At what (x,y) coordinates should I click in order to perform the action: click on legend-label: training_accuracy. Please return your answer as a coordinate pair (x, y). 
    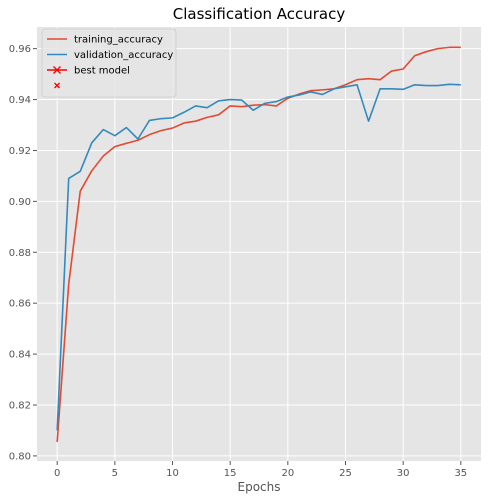
    Looking at the image, I should click on (118, 40).